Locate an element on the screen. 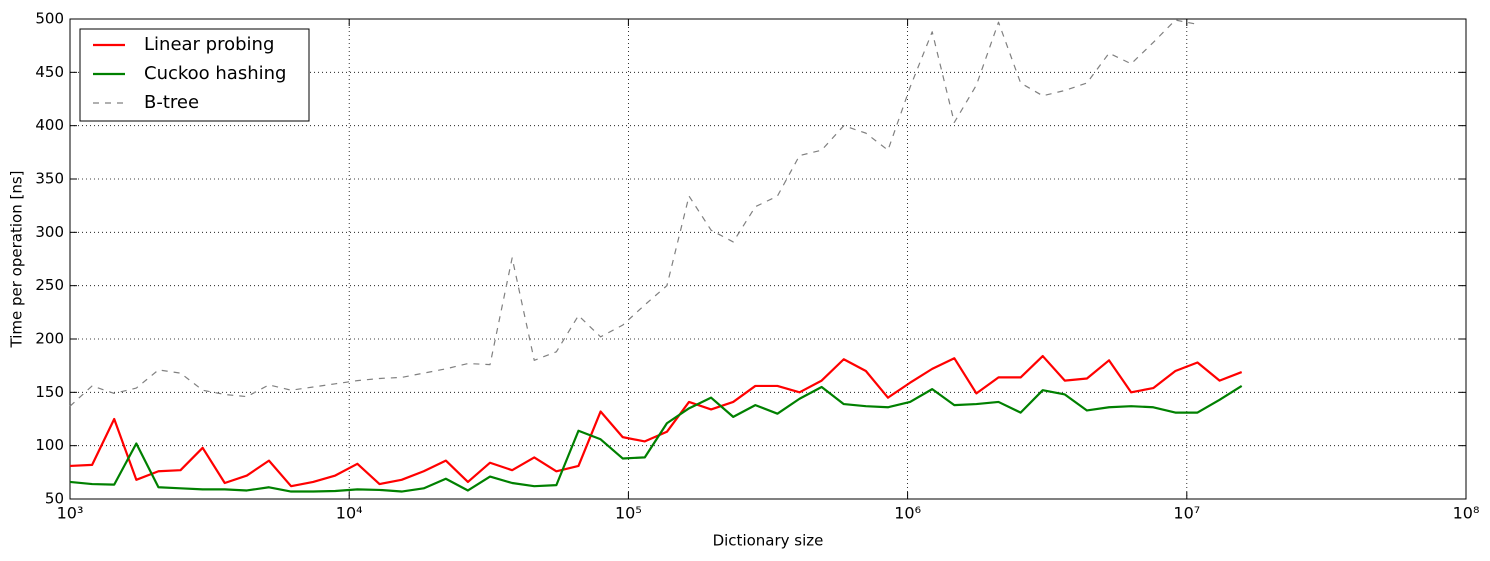 Image resolution: width=1490 pixels, height=561 pixels. y-tick-label: 450 is located at coordinates (49, 72).